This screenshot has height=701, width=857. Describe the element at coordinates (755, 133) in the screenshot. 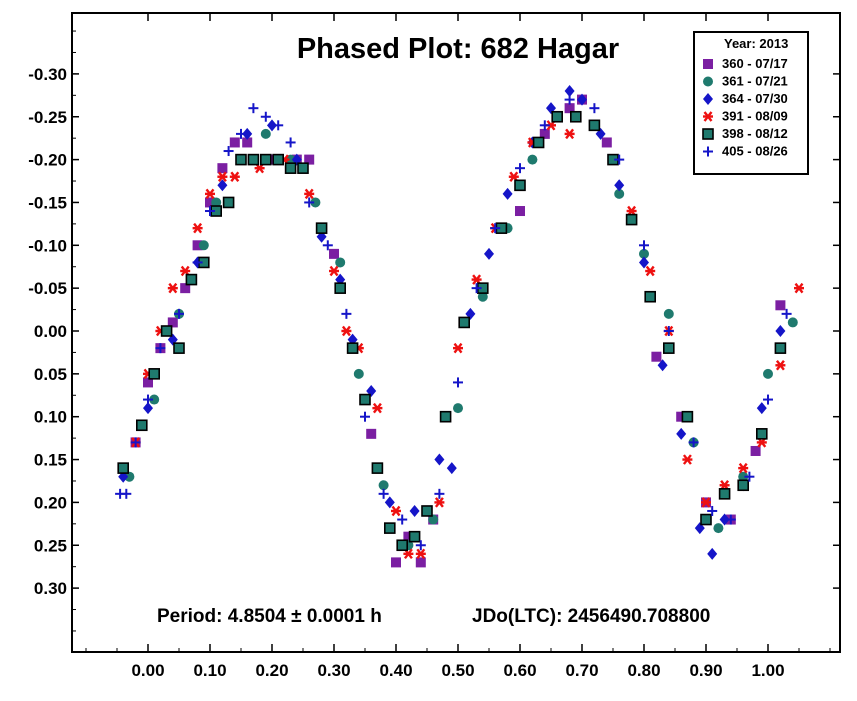

I see `legend-entry-label: 398 - 08/12` at that location.